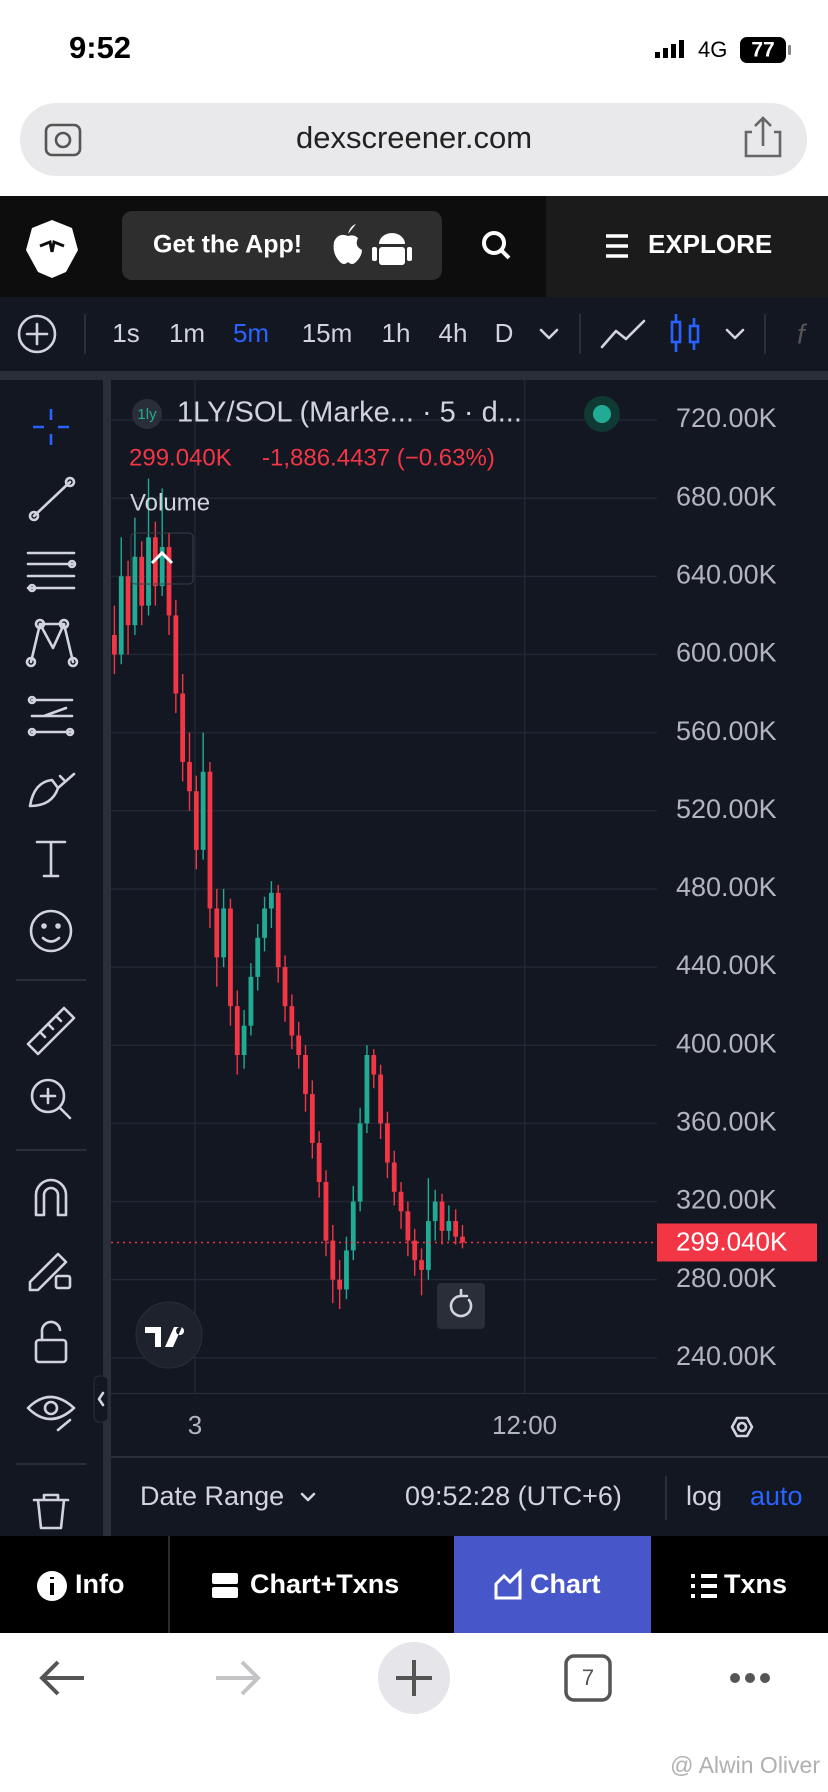 The height and width of the screenshot is (1792, 828). What do you see at coordinates (51, 859) in the screenshot?
I see `text-tool` at bounding box center [51, 859].